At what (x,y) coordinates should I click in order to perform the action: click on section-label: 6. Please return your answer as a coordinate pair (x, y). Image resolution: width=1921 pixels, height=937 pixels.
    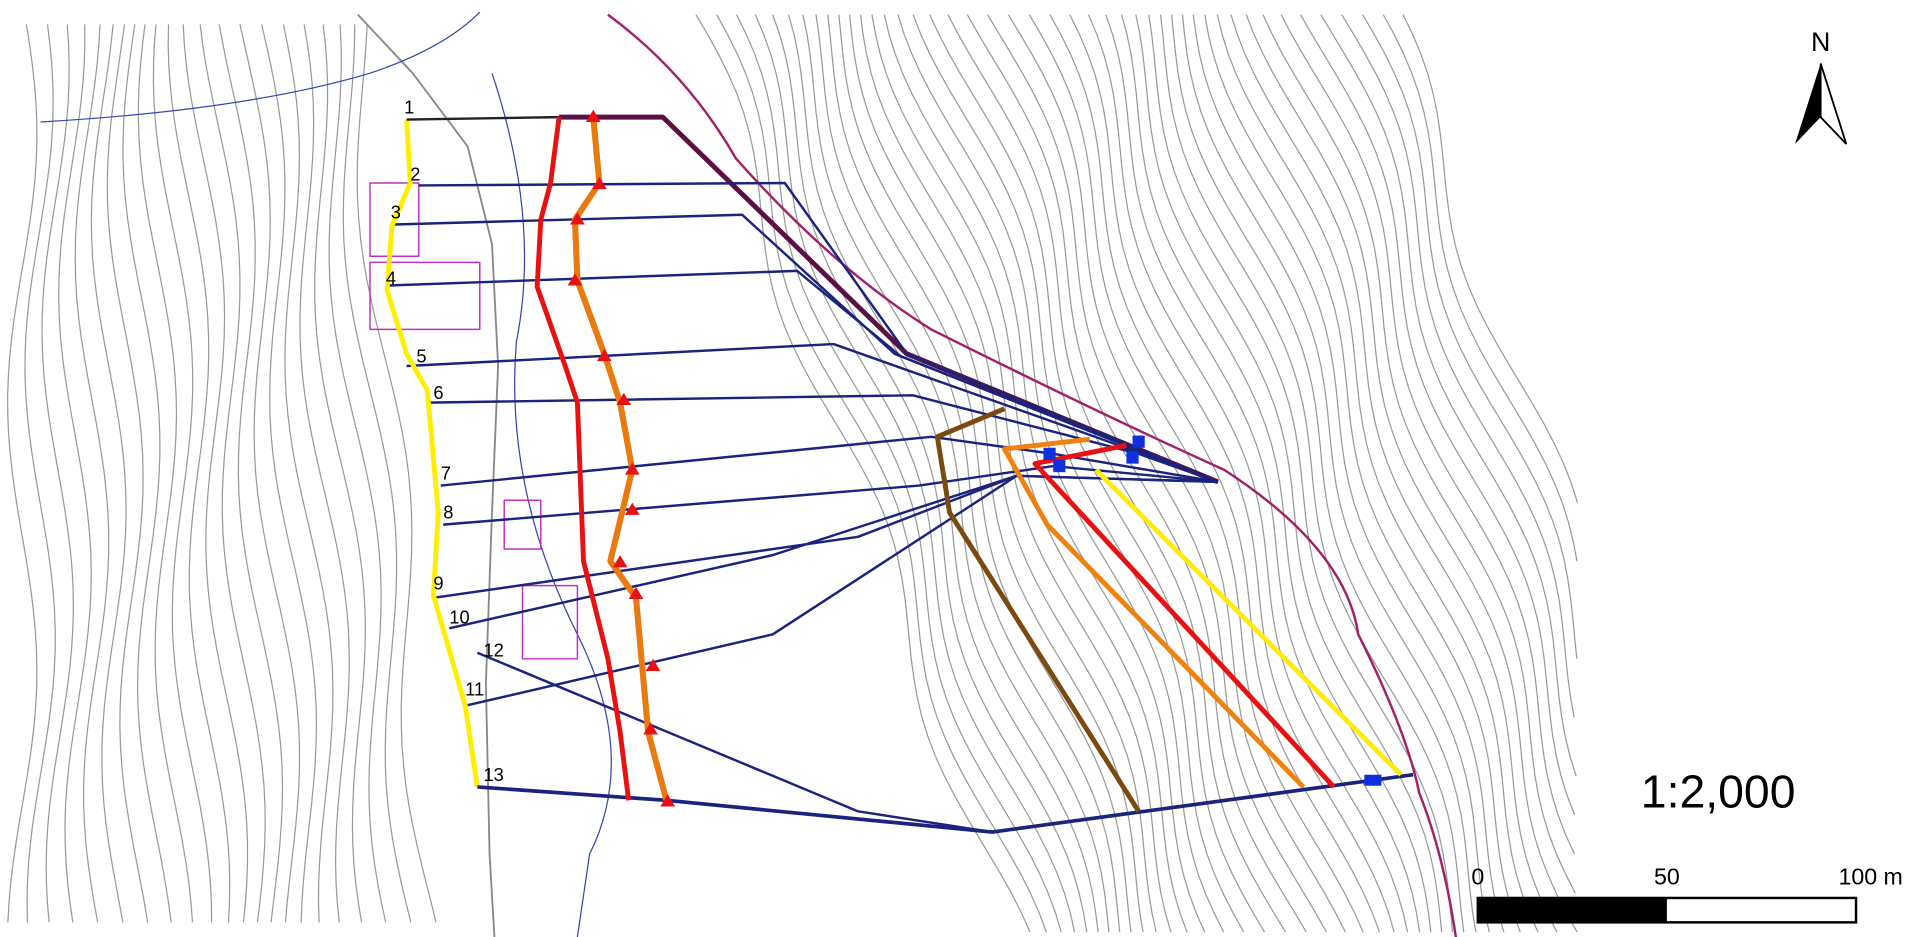
    Looking at the image, I should click on (438, 392).